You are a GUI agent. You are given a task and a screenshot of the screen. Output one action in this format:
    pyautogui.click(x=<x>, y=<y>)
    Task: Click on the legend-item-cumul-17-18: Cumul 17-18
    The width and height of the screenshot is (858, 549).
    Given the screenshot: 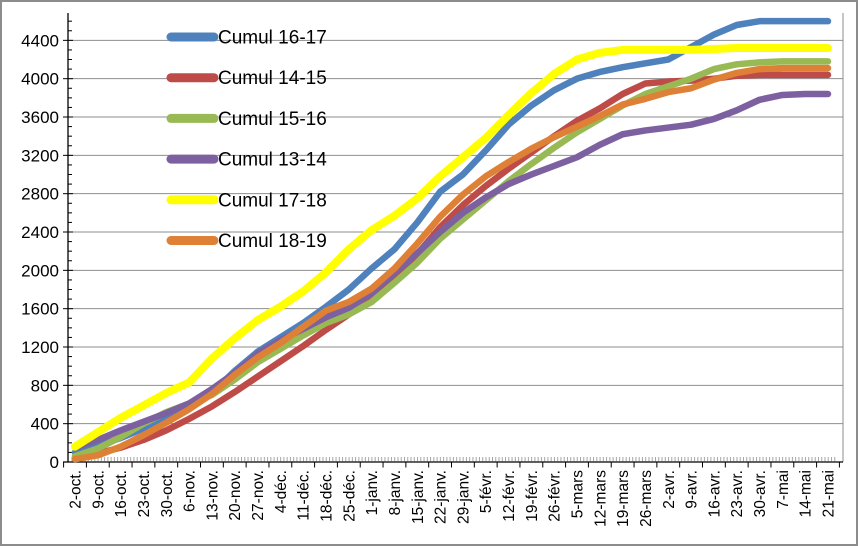 What is the action you would take?
    pyautogui.click(x=246, y=200)
    